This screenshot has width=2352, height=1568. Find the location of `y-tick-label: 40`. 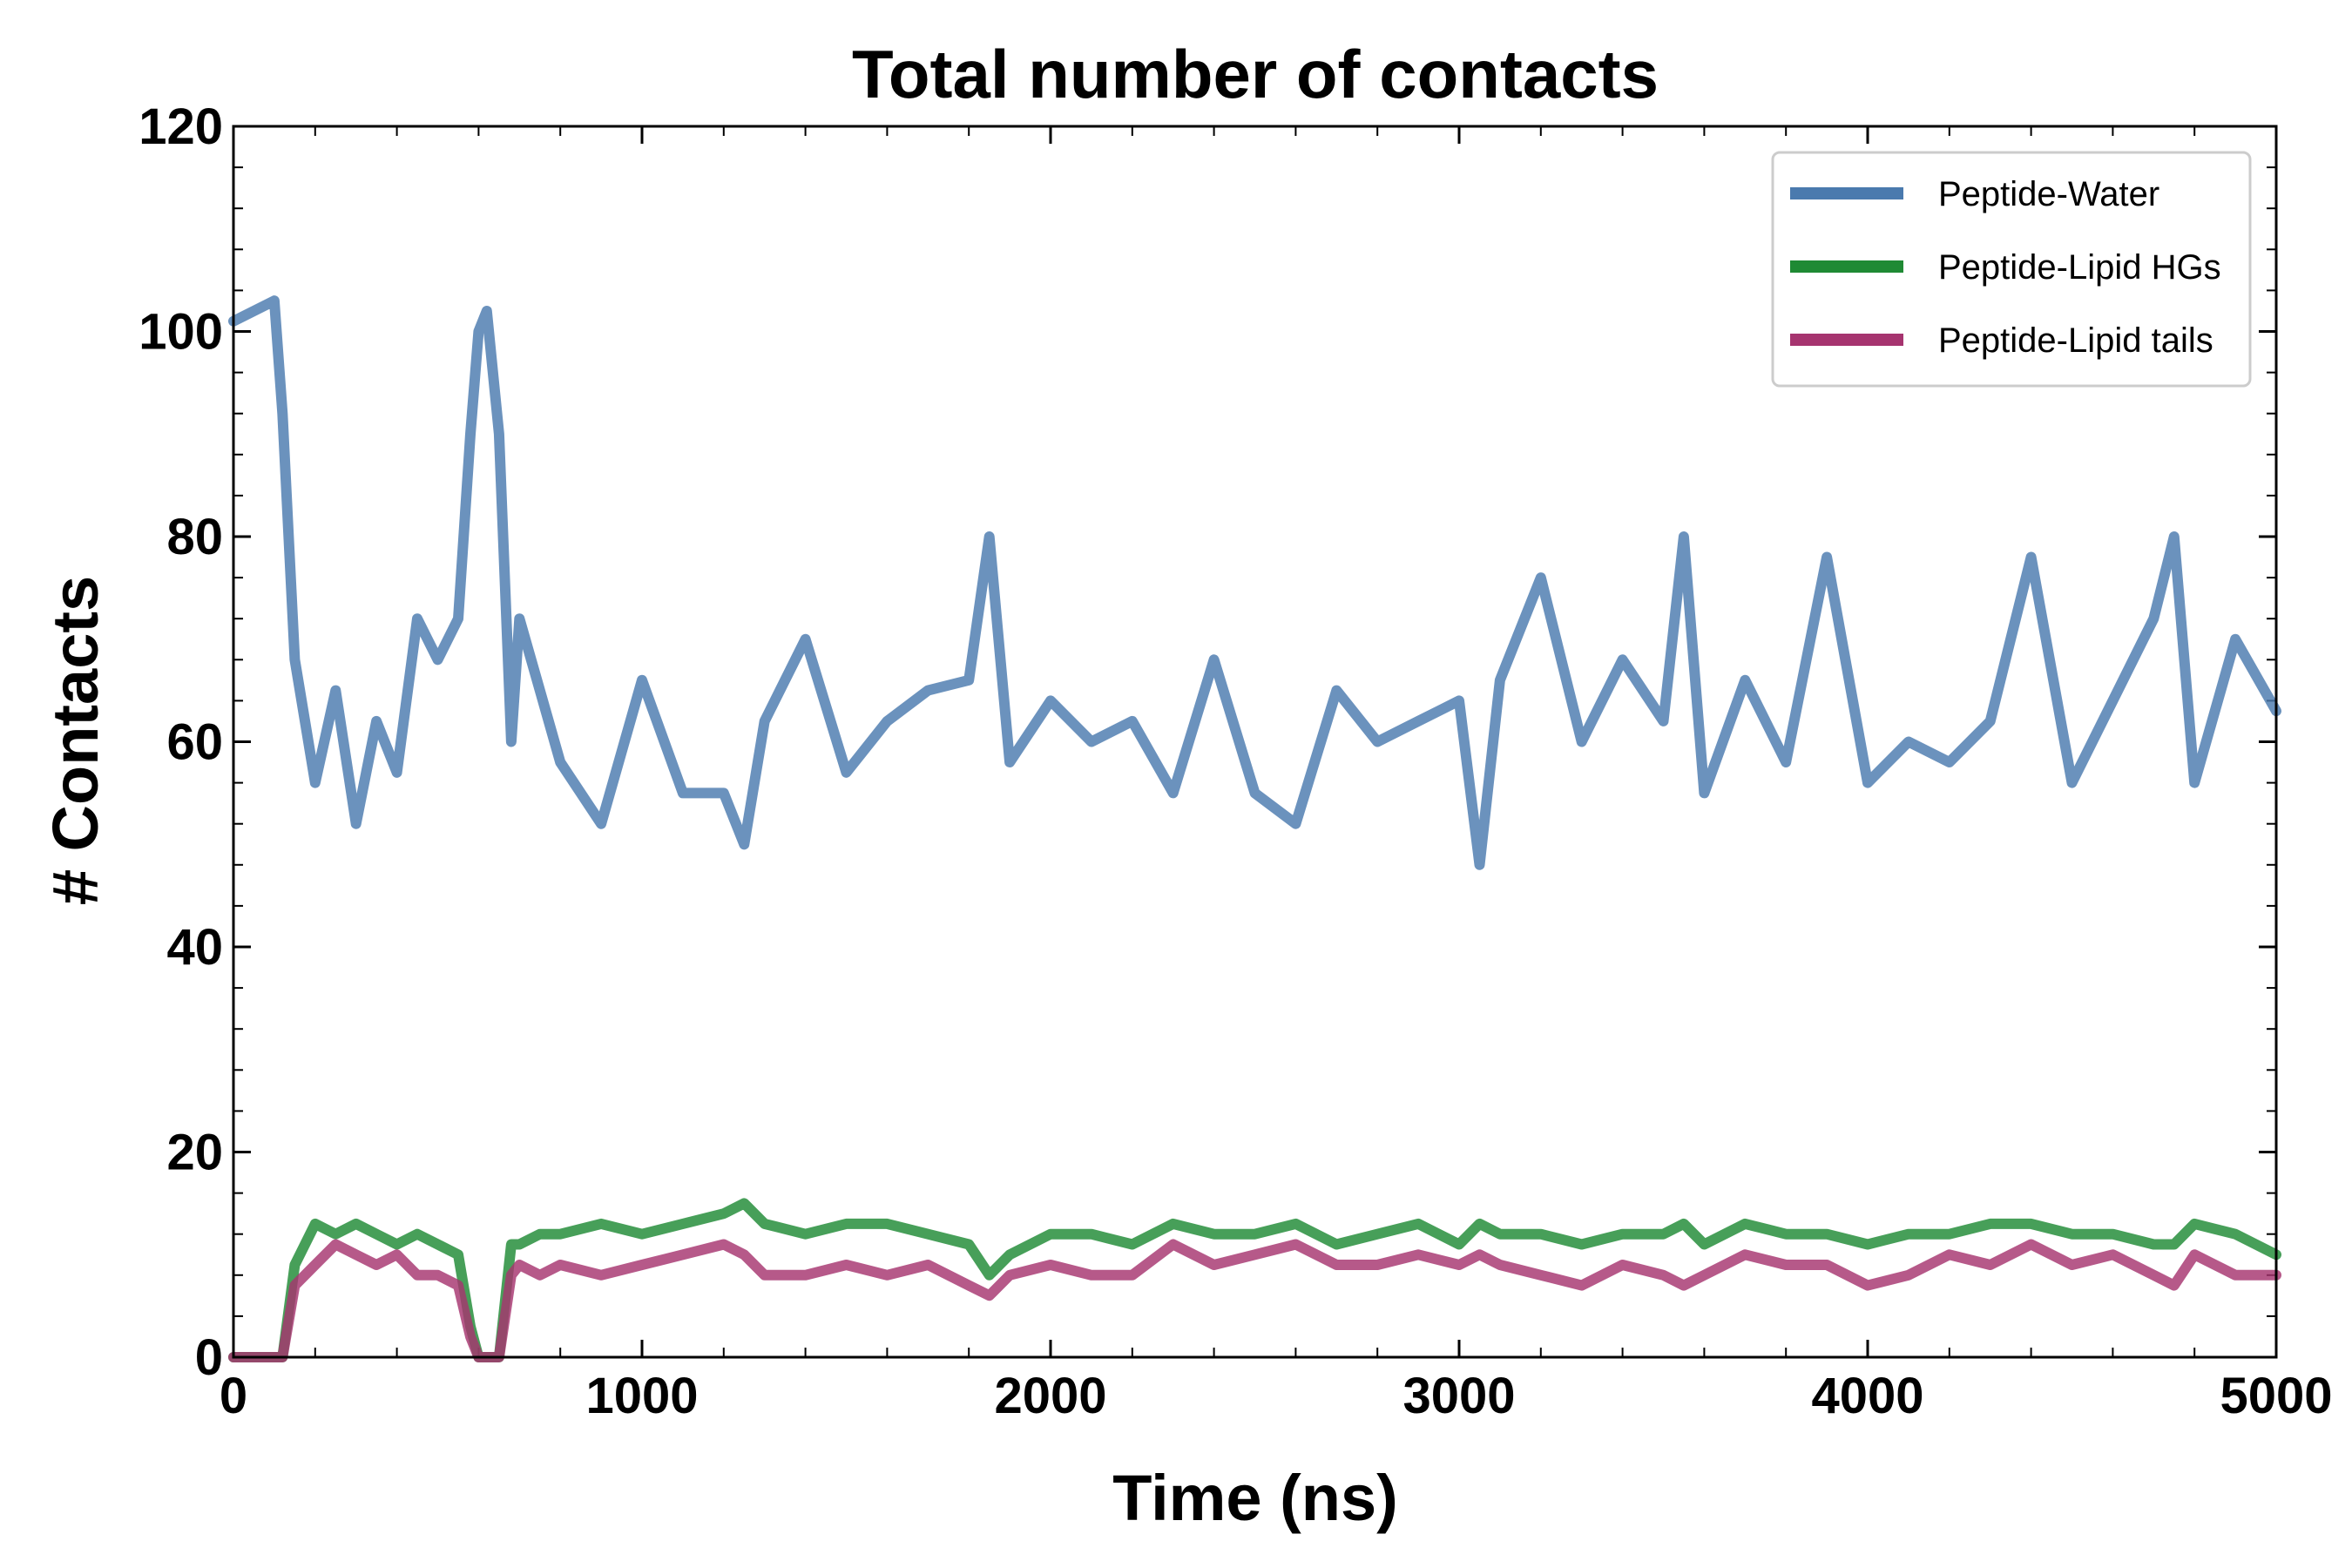

y-tick-label: 40 is located at coordinates (194, 947).